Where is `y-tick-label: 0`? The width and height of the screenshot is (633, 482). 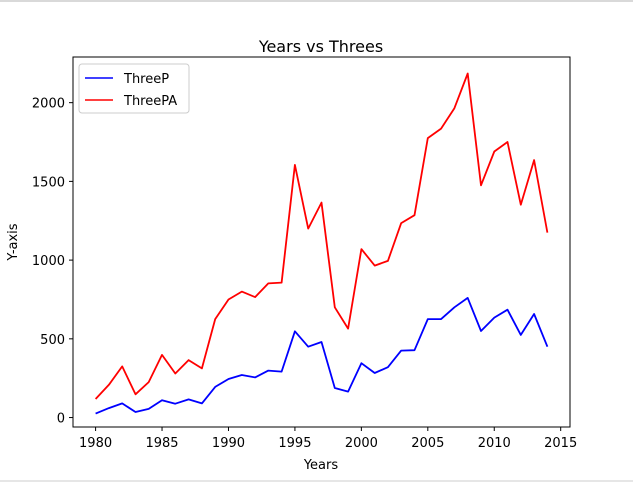 y-tick-label: 0 is located at coordinates (61, 419).